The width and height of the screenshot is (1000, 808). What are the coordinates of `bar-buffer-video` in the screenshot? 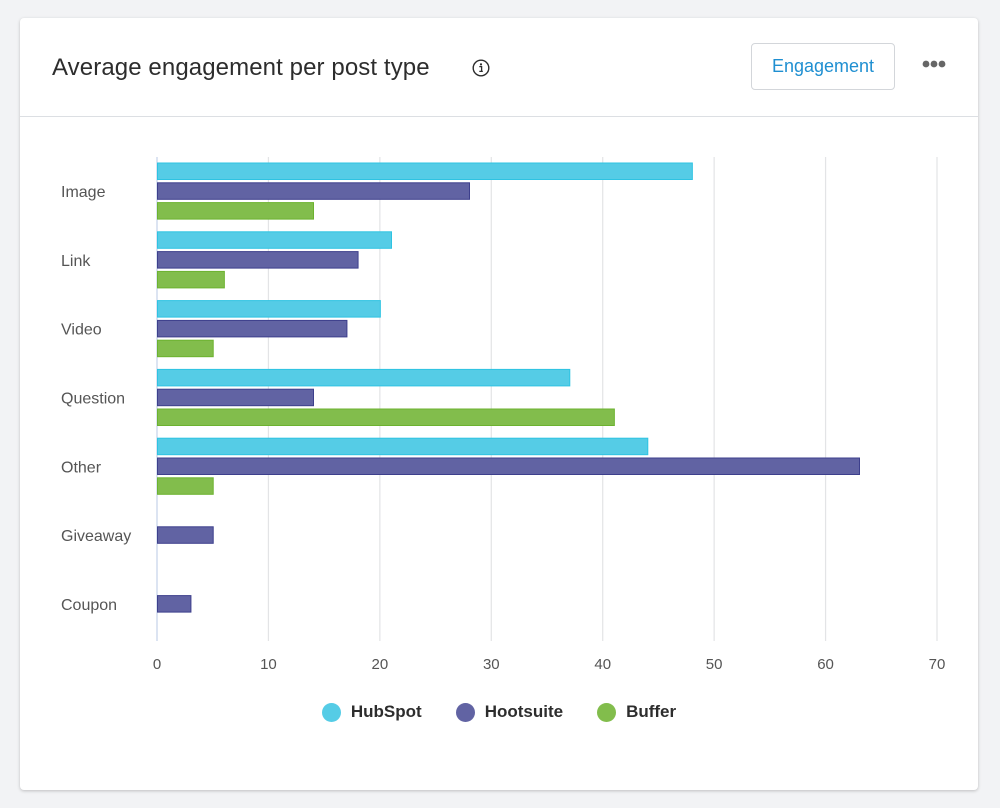 It's located at (185, 348).